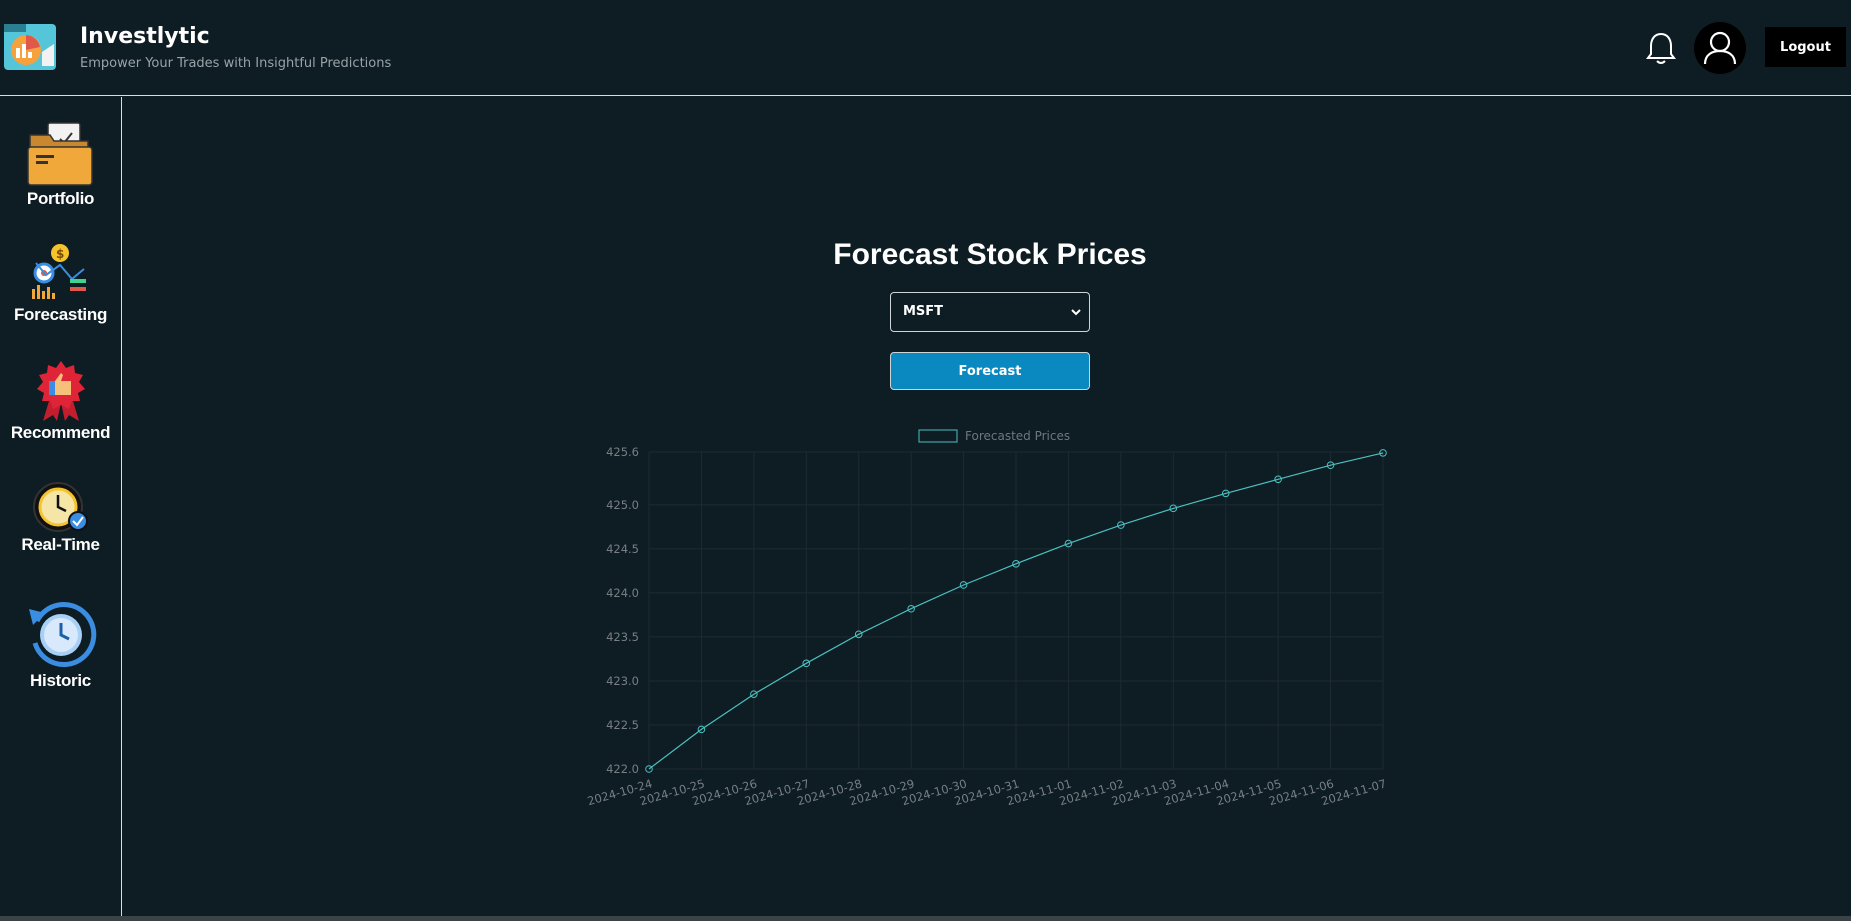 The image size is (1851, 921). I want to click on bell-icon, so click(1661, 48).